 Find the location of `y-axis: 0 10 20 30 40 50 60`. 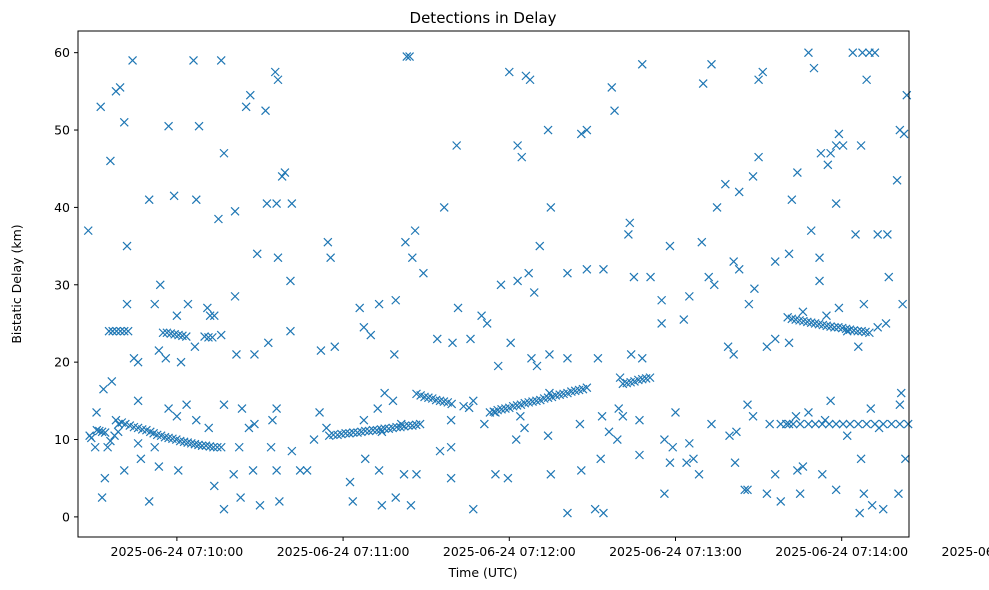

y-axis: 0 10 20 30 40 50 60 is located at coordinates (66, 284).